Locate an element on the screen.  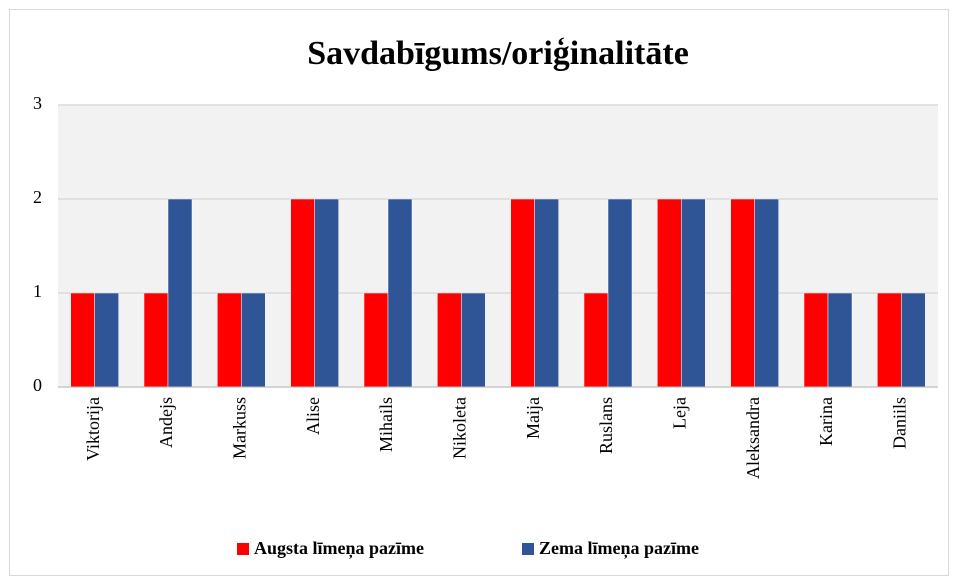
legend-label: Augsta līmeņa pazīme is located at coordinates (339, 548).